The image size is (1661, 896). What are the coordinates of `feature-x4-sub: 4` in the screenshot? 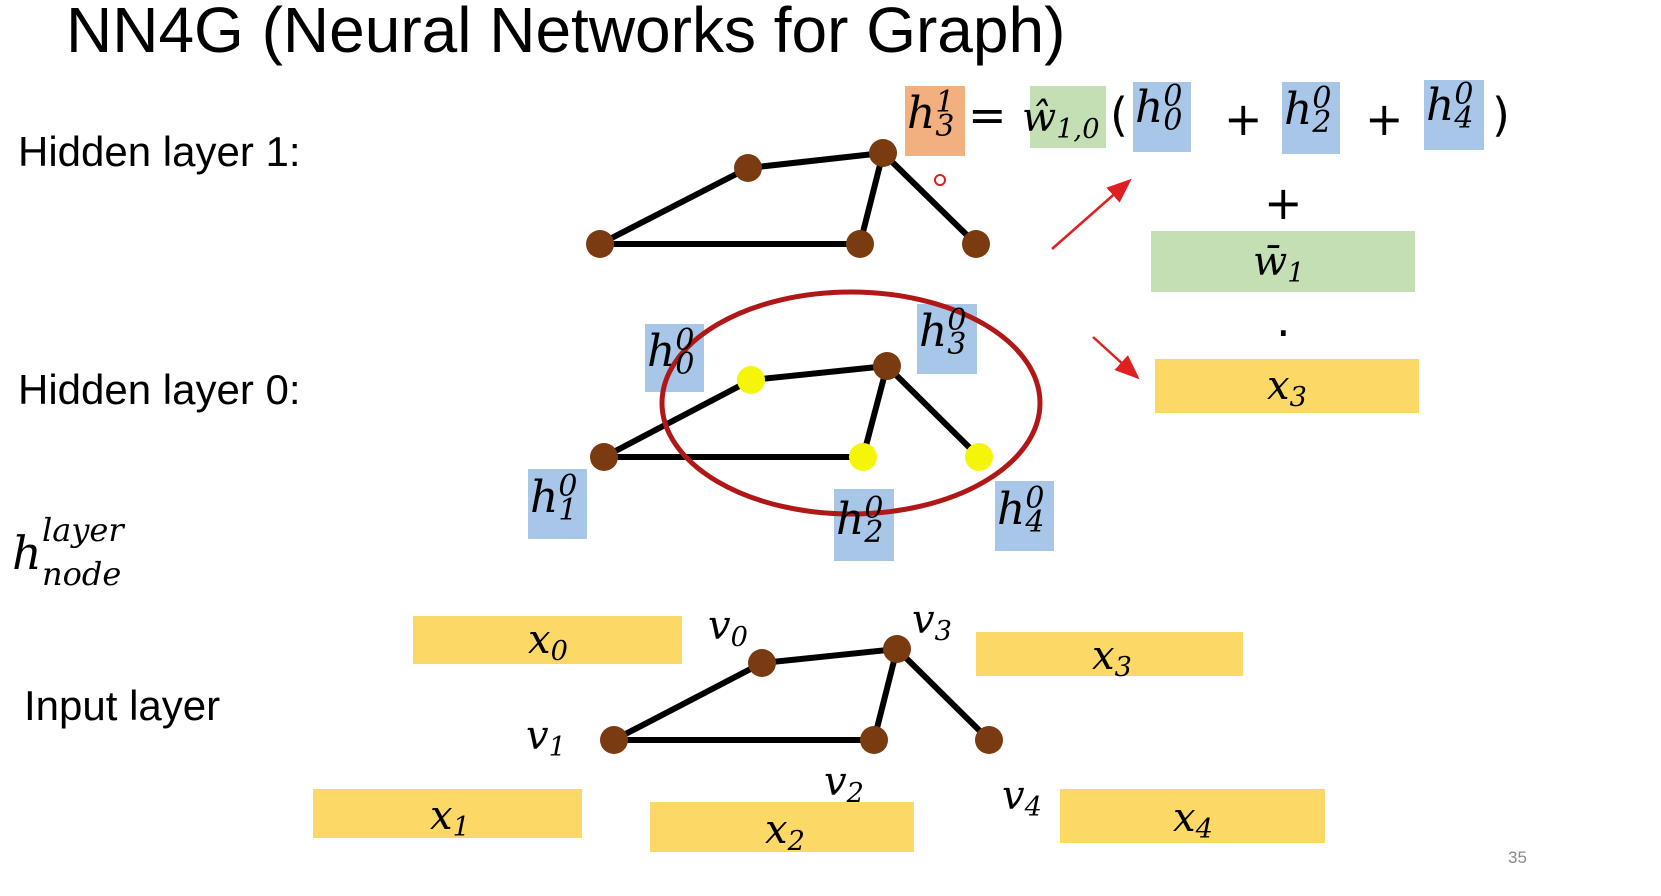 It's located at (1204, 829).